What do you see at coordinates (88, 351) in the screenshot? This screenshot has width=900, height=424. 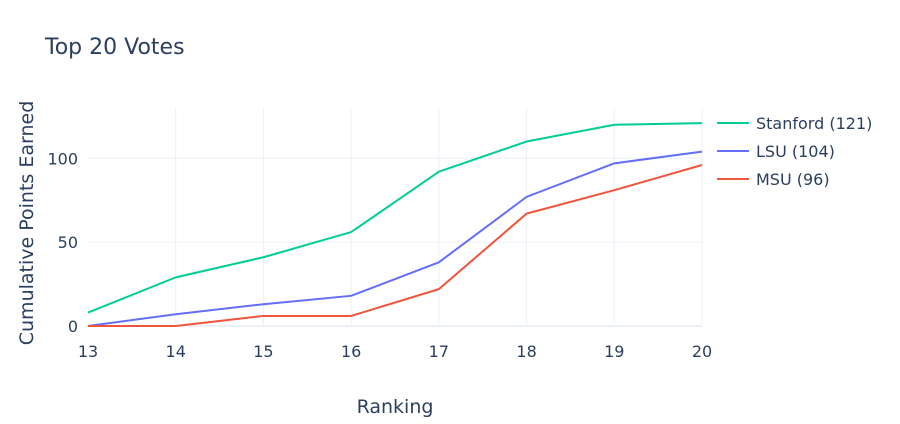 I see `x-tick-label: 13` at bounding box center [88, 351].